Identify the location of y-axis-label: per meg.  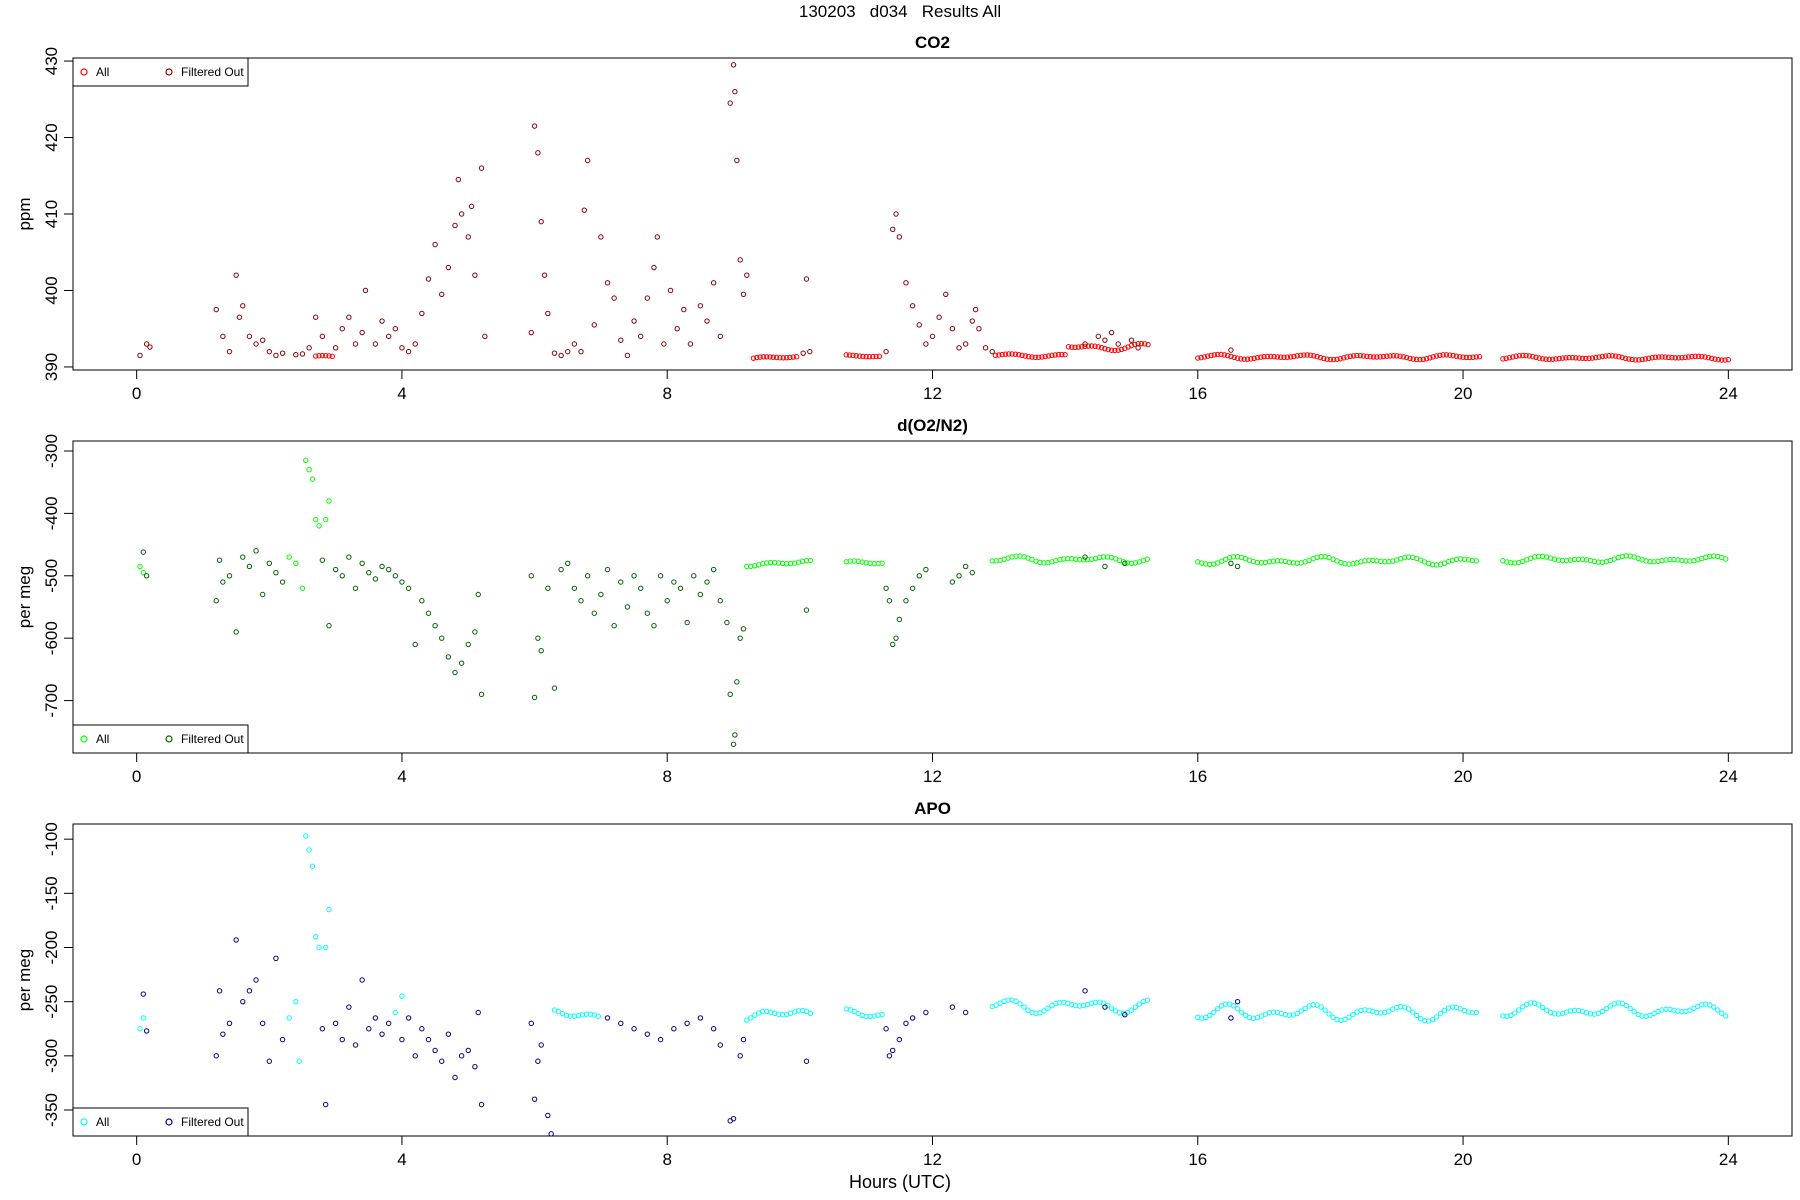
(24, 980).